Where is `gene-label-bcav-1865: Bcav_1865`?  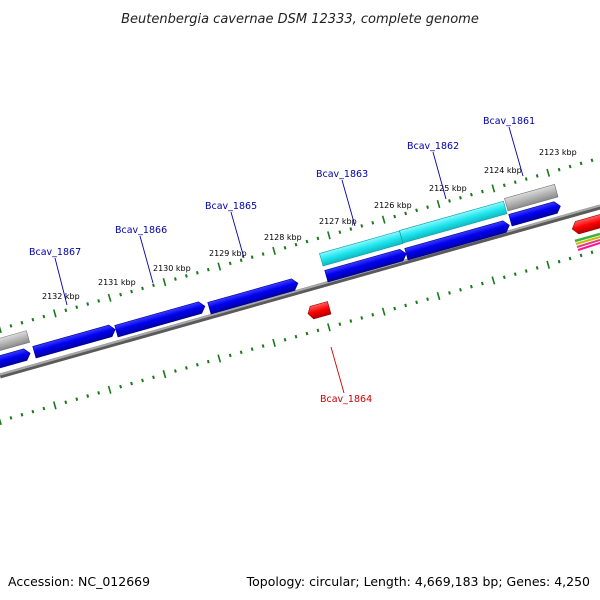 gene-label-bcav-1865: Bcav_1865 is located at coordinates (231, 206).